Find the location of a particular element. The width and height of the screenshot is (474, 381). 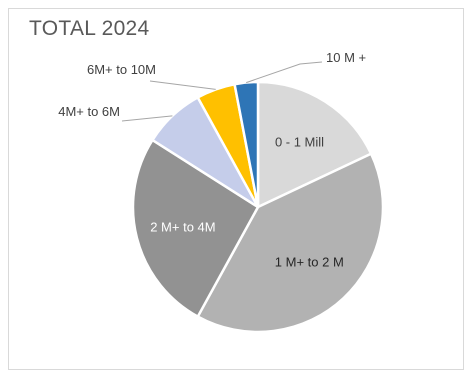

slice-label-1: 0 - 1 Mill is located at coordinates (299, 142).